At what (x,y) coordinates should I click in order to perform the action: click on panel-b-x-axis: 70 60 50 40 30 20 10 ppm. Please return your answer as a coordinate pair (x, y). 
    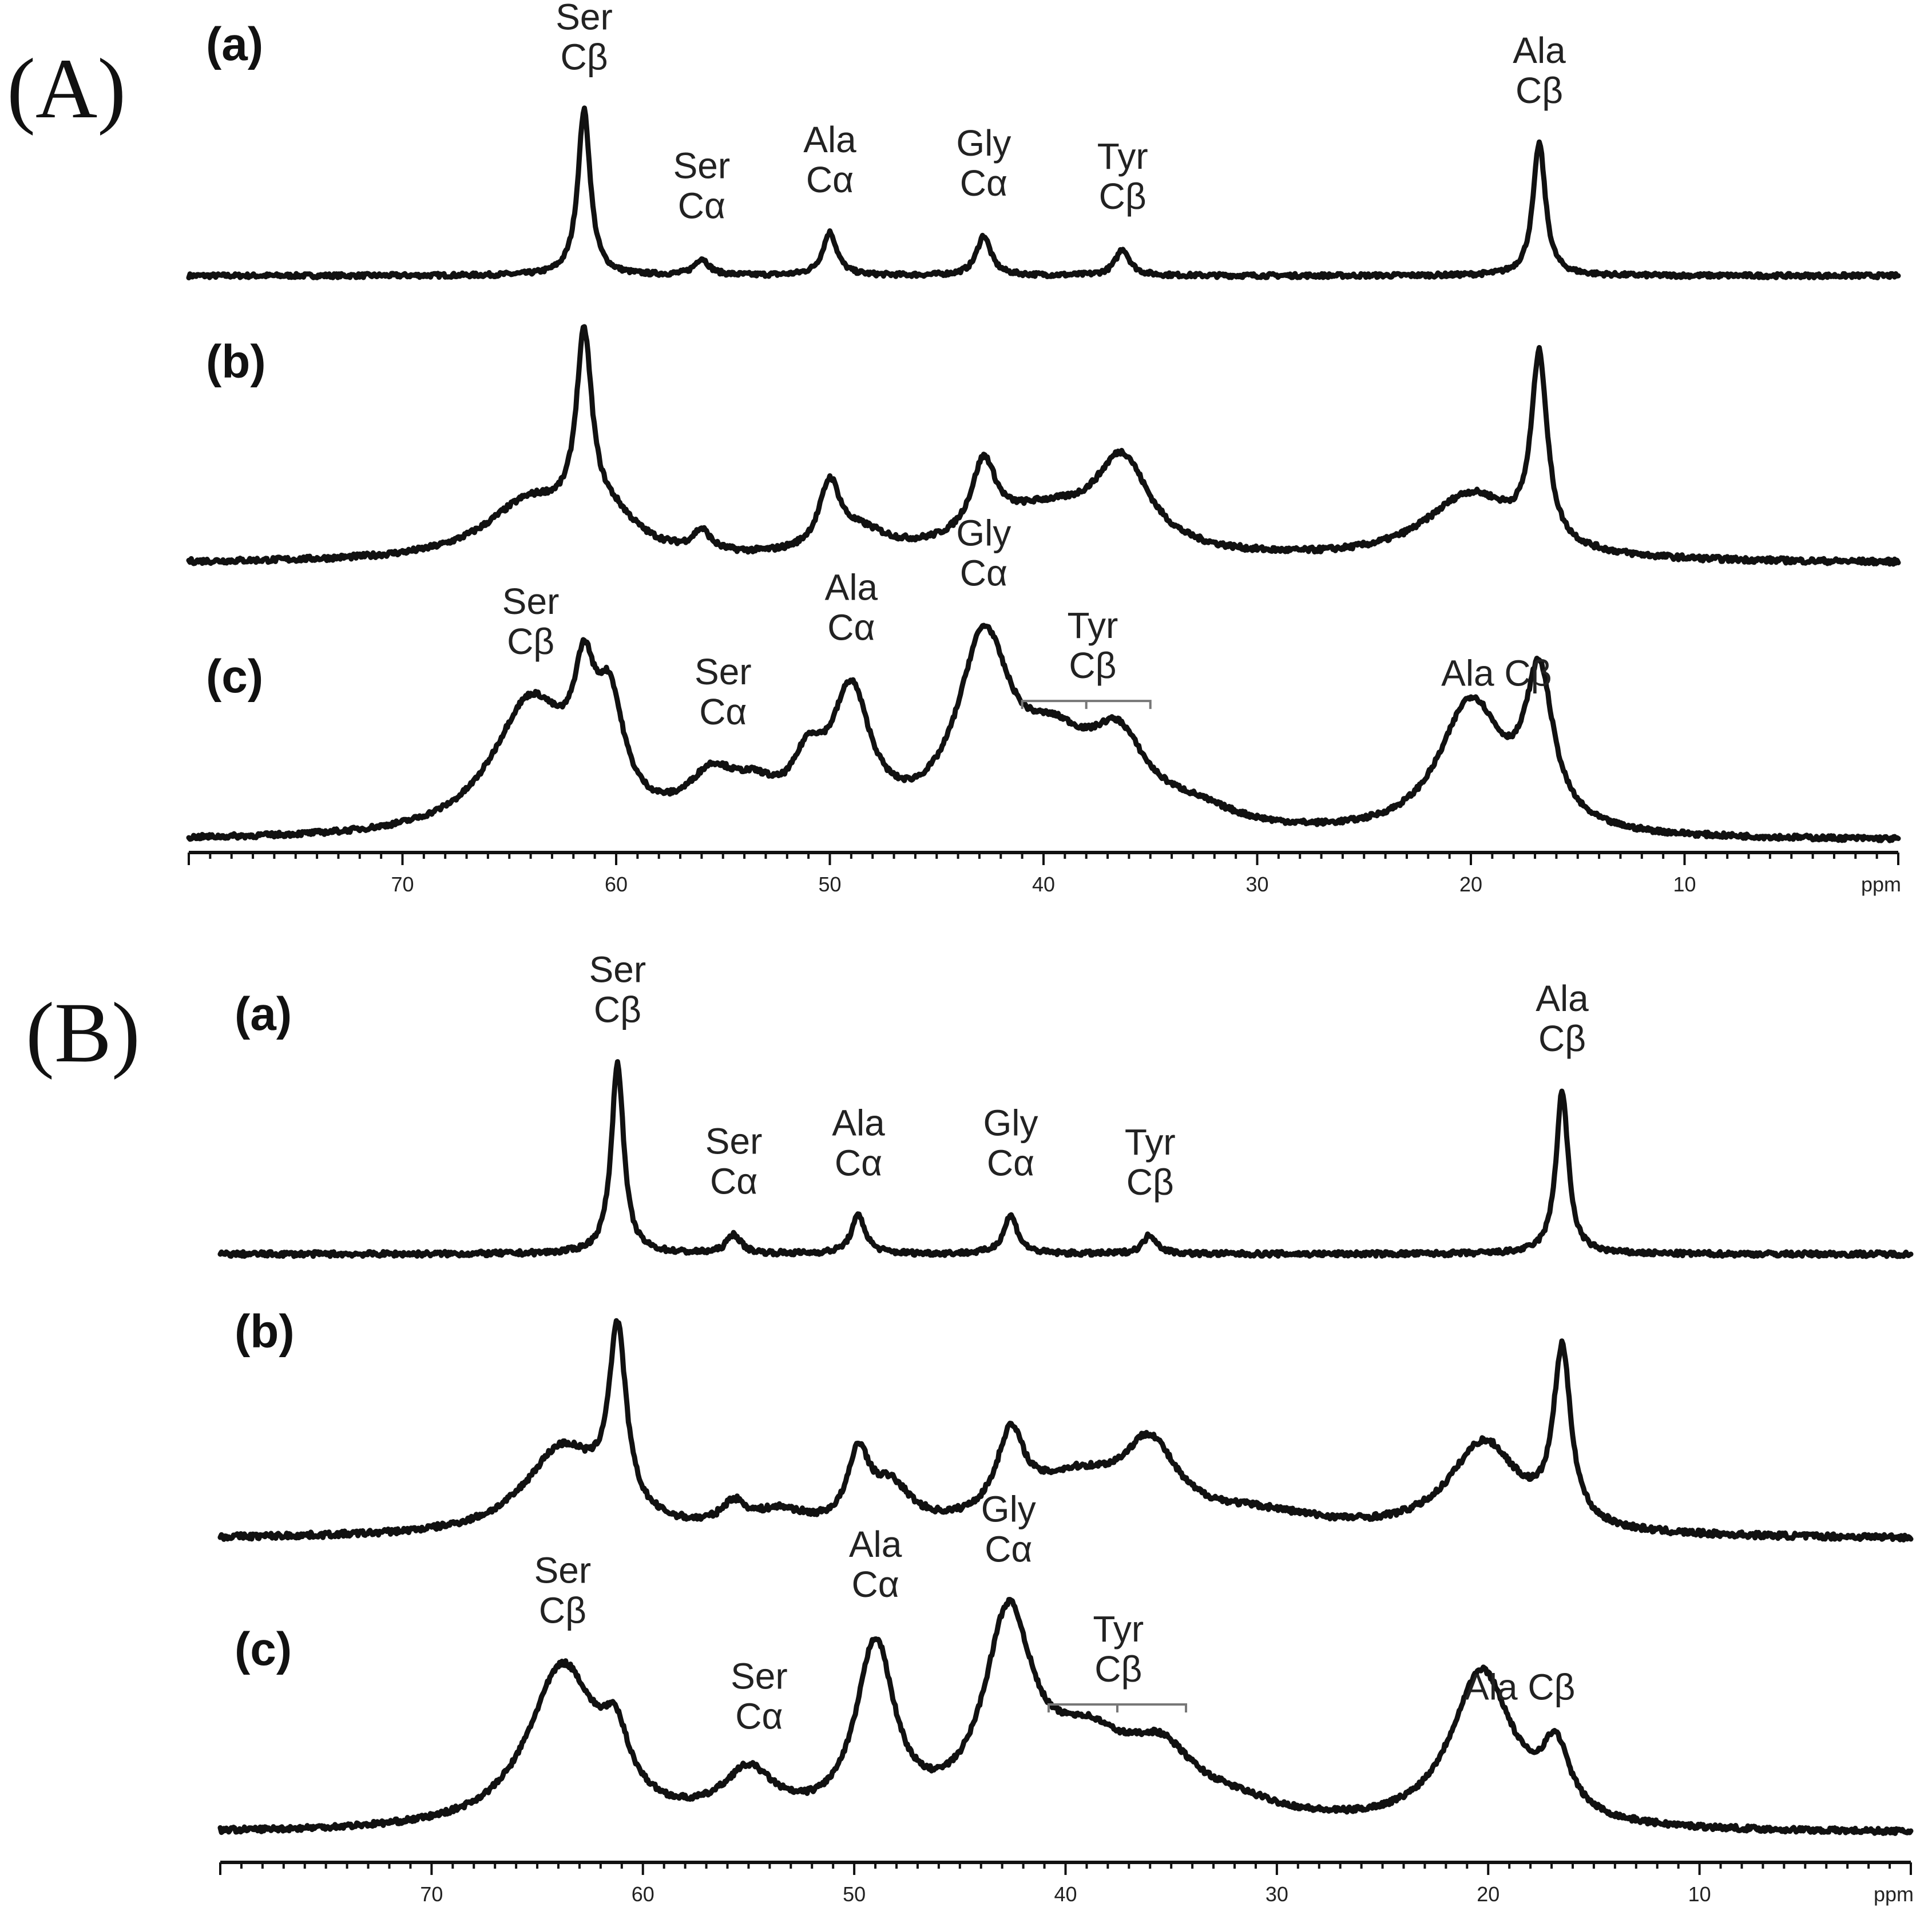
    Looking at the image, I should click on (1066, 1884).